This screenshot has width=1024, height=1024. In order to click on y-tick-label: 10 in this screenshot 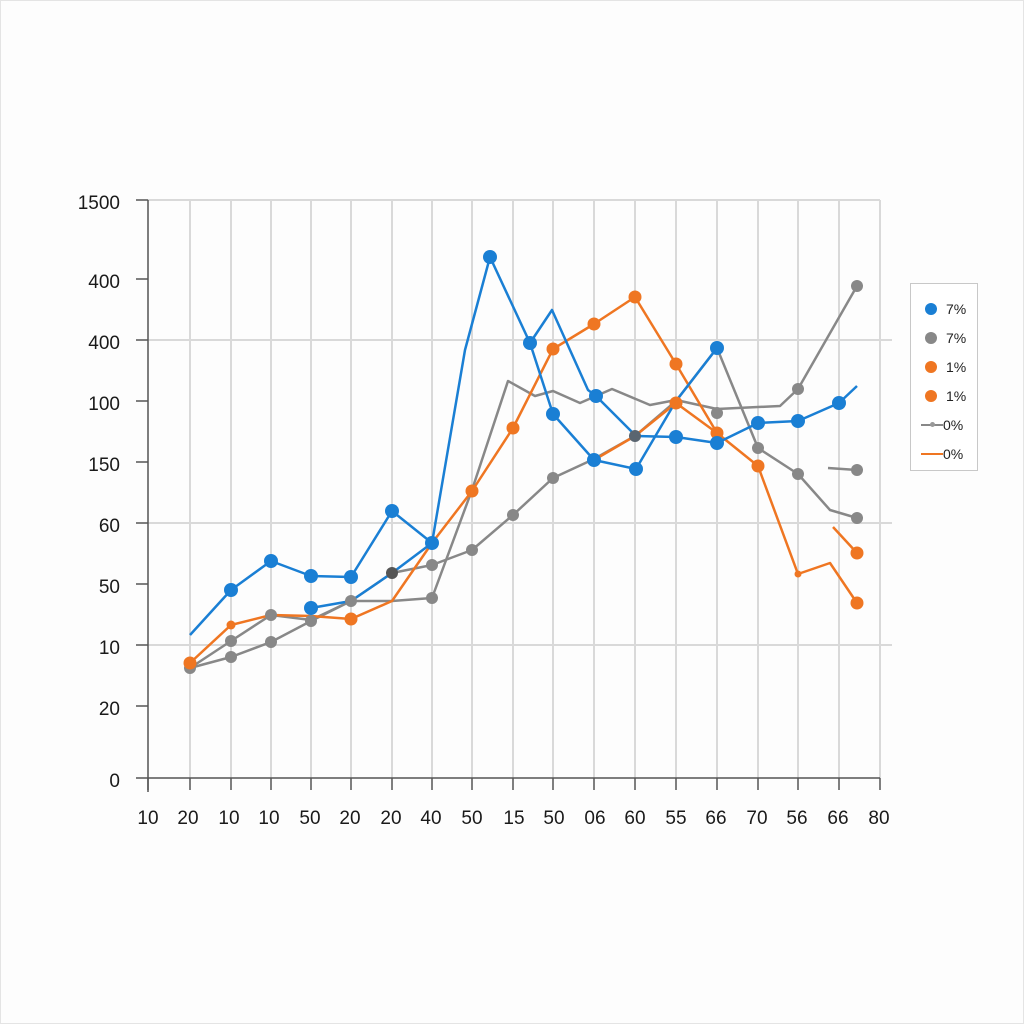, I will do `click(109, 648)`.